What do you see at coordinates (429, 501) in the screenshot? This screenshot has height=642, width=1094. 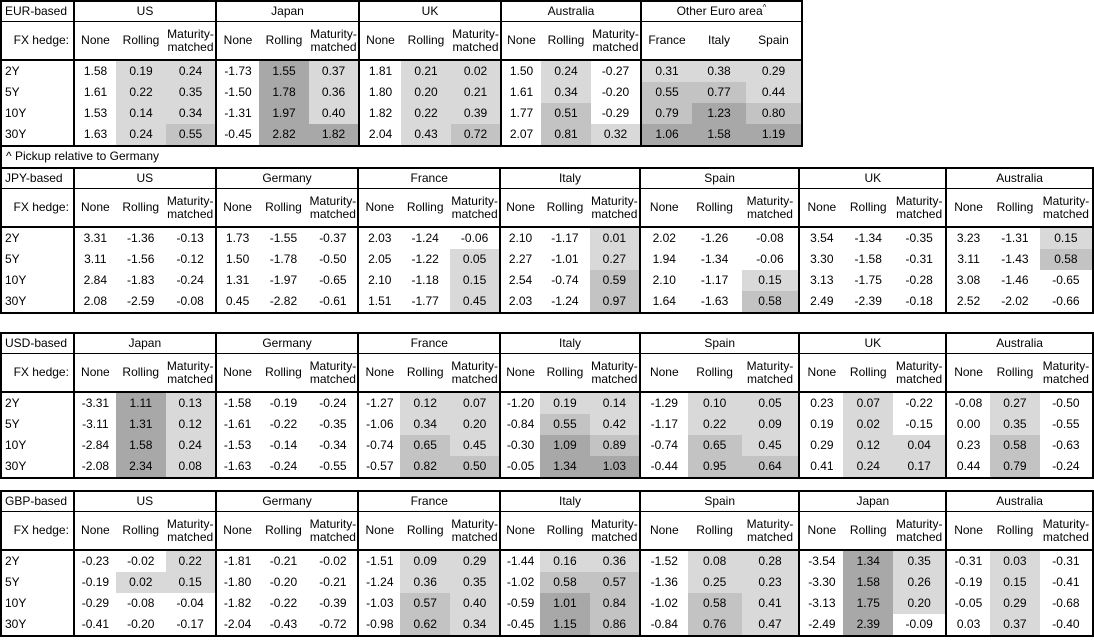 I see `country-header: France` at bounding box center [429, 501].